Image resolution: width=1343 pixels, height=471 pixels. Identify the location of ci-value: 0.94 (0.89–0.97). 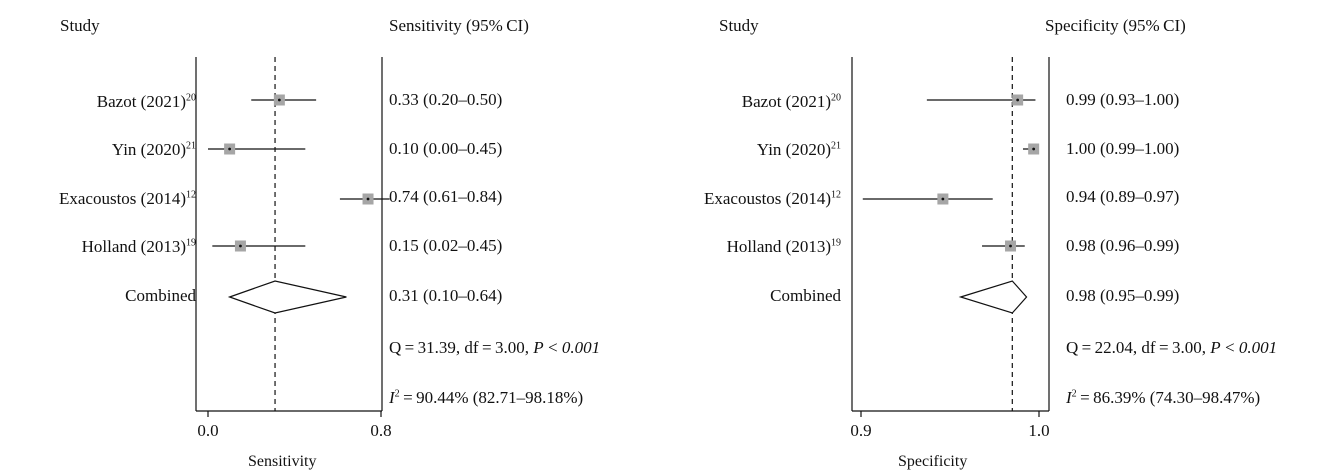
(1123, 196).